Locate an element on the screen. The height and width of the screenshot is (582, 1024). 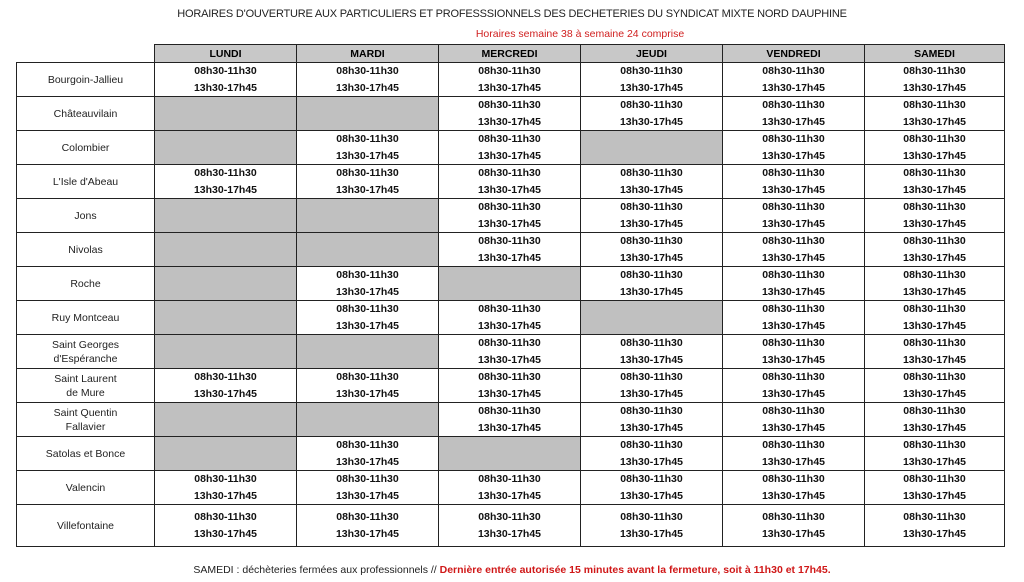
site-name: L'Isle d'Abeau is located at coordinates (85, 181).